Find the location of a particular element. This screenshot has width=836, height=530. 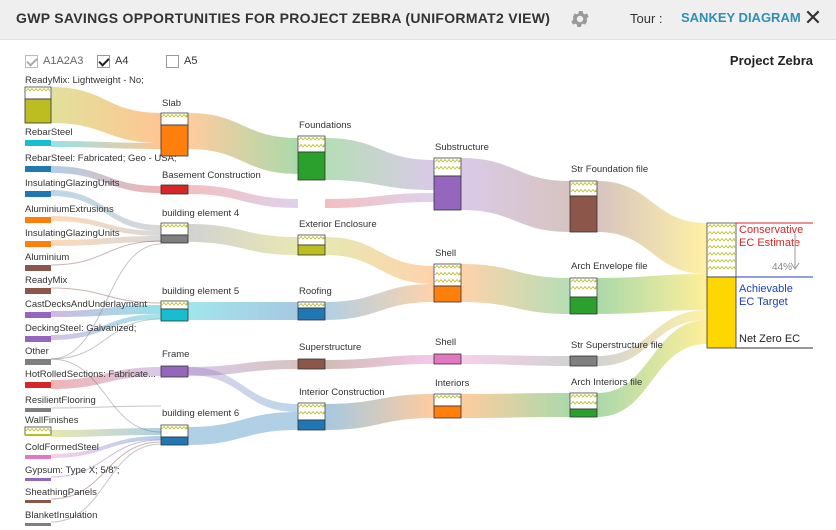

project-name: Project Zebra is located at coordinates (771, 60).